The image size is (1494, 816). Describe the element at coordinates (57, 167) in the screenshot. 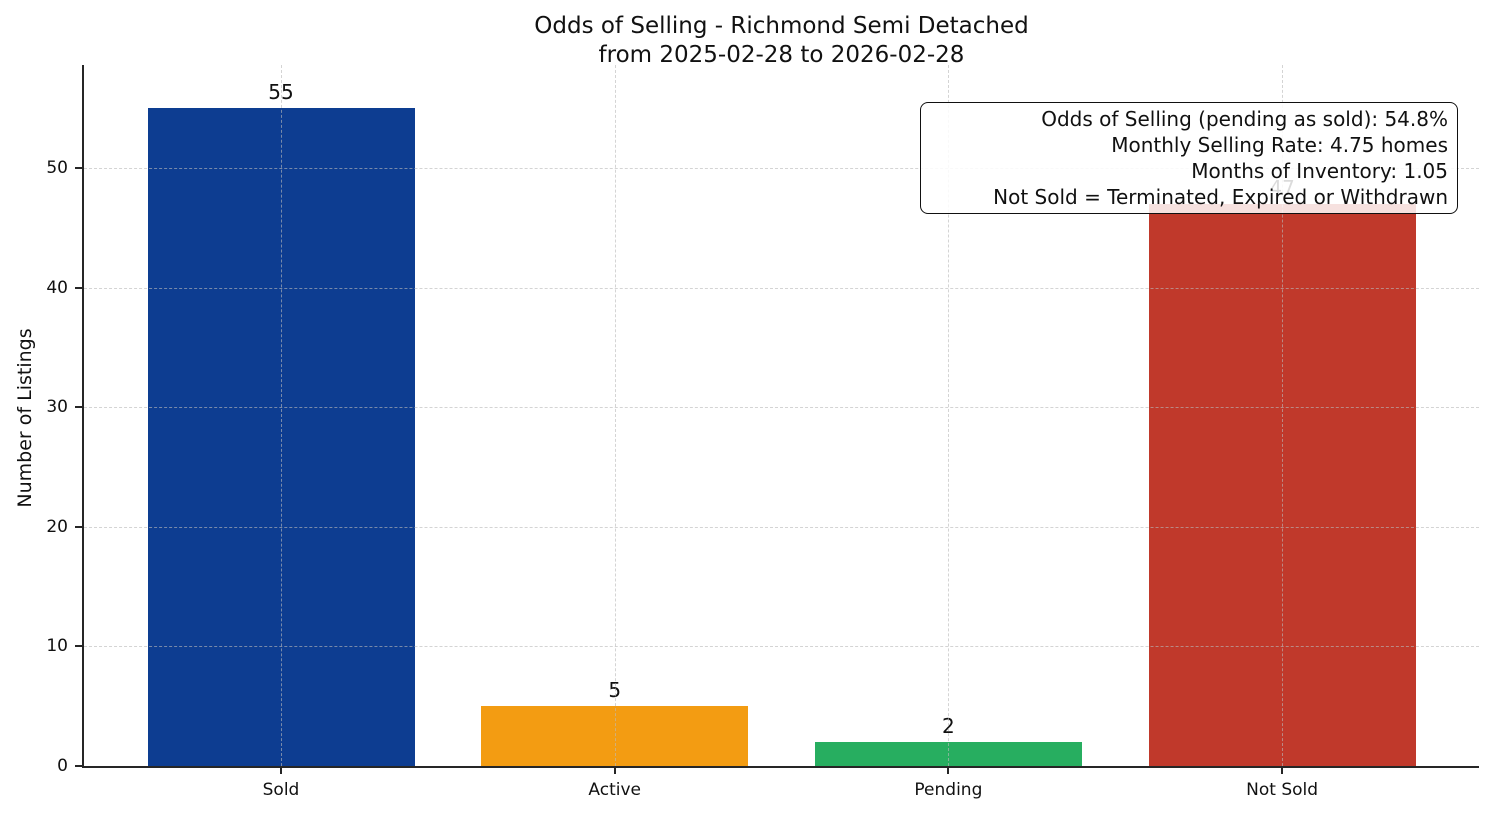

I see `y-tick-label: 50` at that location.